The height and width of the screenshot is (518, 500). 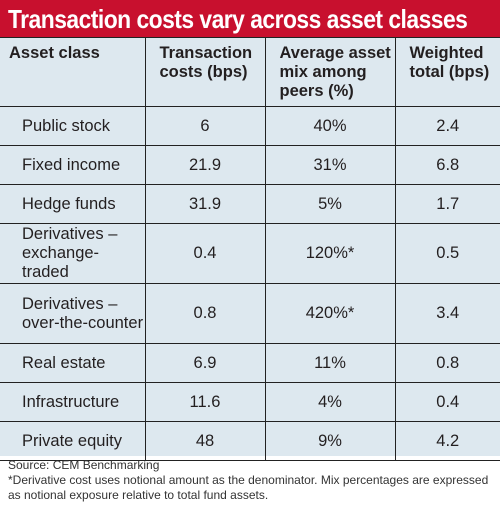 What do you see at coordinates (73, 253) in the screenshot?
I see `table-cell: Derivatives – exchange-traded` at bounding box center [73, 253].